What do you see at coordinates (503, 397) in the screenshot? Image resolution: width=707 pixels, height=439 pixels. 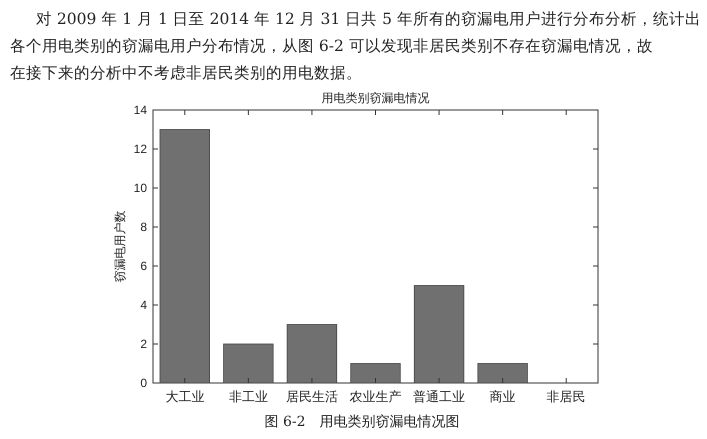 I see `x-tick-label: 商业` at bounding box center [503, 397].